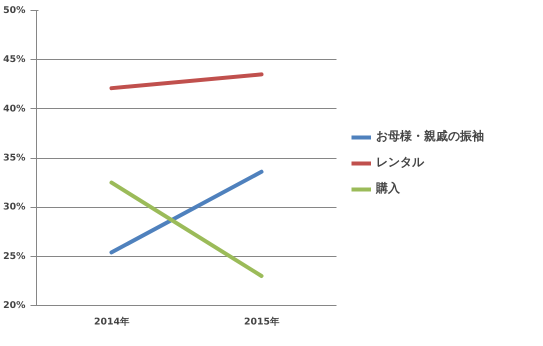 This screenshot has width=543, height=346. What do you see at coordinates (14, 60) in the screenshot?
I see `y-tick-label: 45%` at bounding box center [14, 60].